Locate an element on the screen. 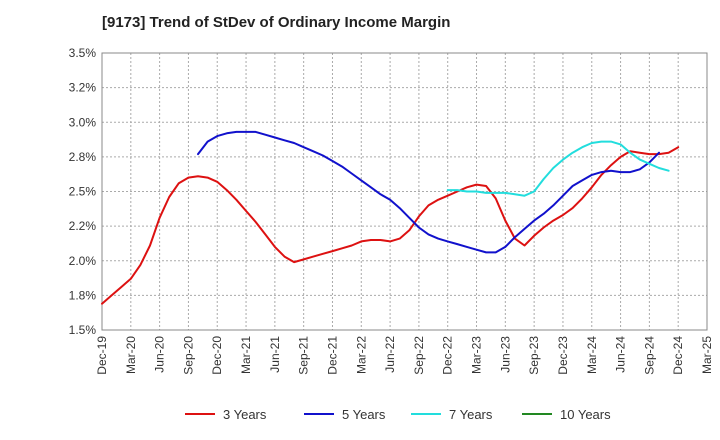  x-tick-label: Dec-23 is located at coordinates (563, 355).